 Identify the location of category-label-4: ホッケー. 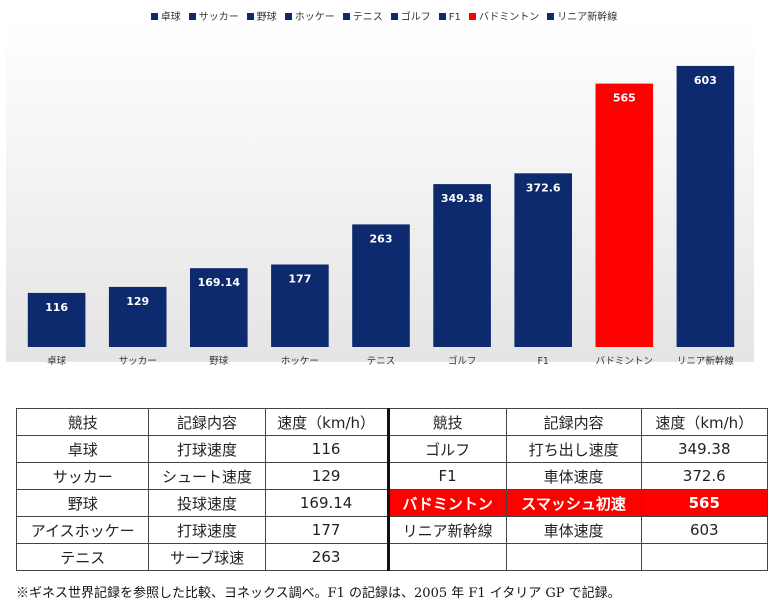
(300, 361).